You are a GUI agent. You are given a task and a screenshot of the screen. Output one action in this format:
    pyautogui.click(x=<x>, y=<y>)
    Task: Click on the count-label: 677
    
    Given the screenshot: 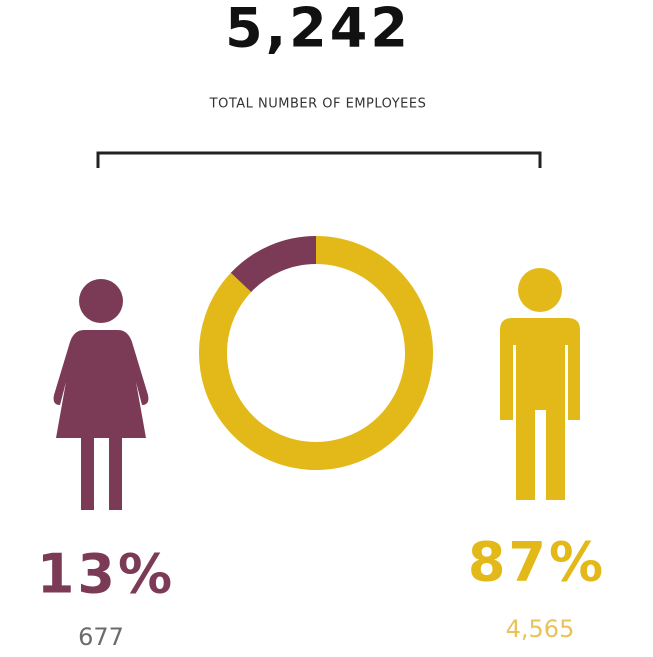 What is the action you would take?
    pyautogui.click(x=101, y=637)
    